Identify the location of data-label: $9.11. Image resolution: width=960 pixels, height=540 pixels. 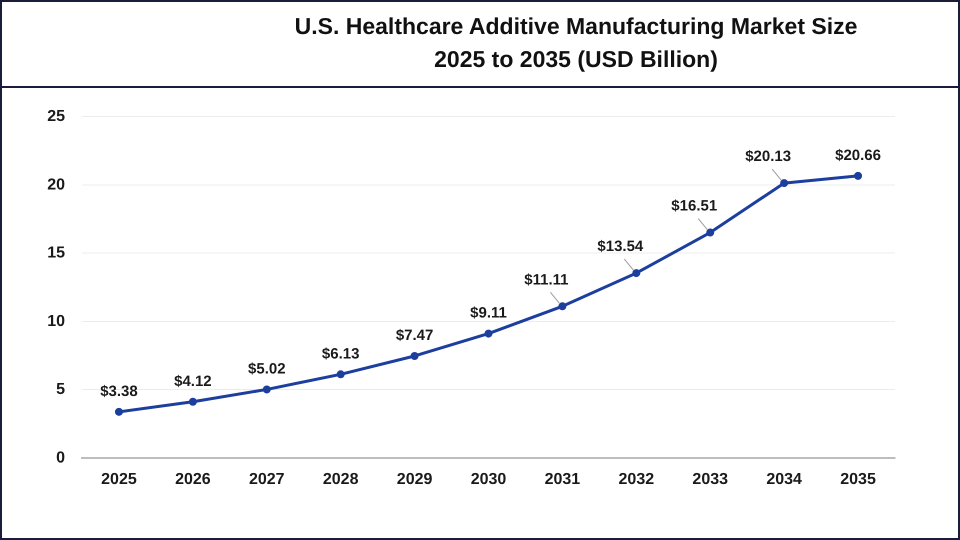
(488, 313).